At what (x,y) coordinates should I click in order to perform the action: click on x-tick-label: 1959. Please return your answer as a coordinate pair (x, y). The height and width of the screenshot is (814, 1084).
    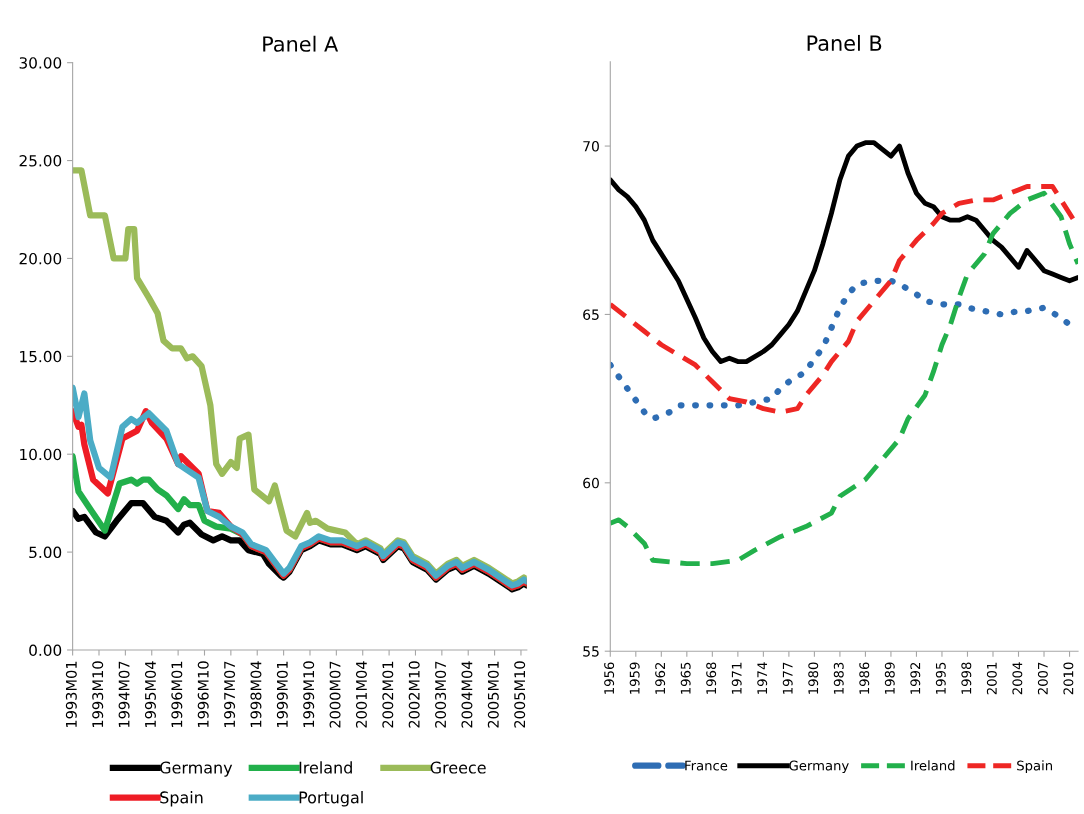
    Looking at the image, I should click on (634, 678).